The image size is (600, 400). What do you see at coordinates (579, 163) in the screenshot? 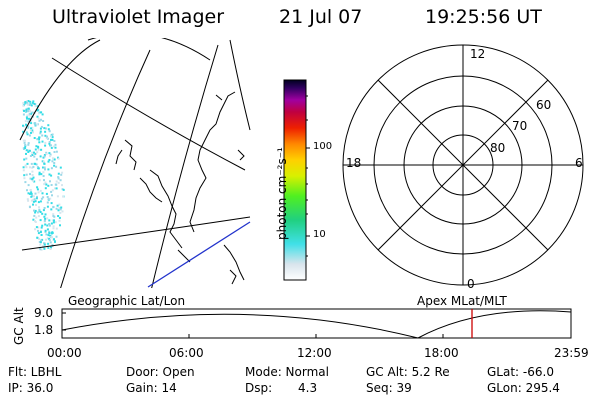
I see `mlt-label-6: 6` at bounding box center [579, 163].